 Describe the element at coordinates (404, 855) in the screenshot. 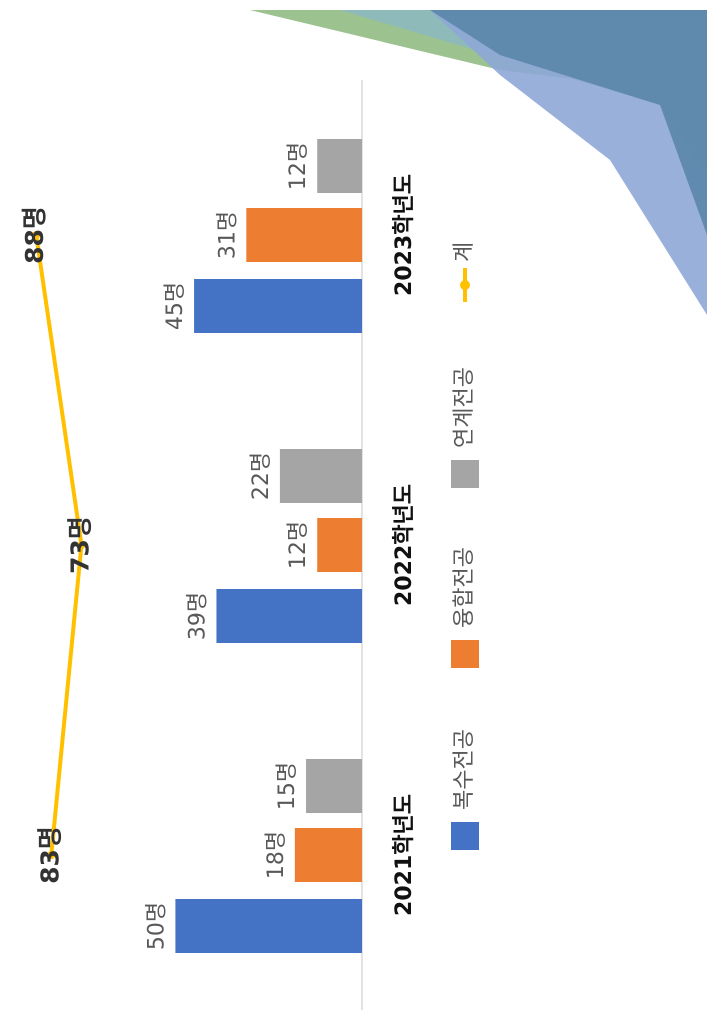

I see `x-tick-label: 2021학년도` at that location.